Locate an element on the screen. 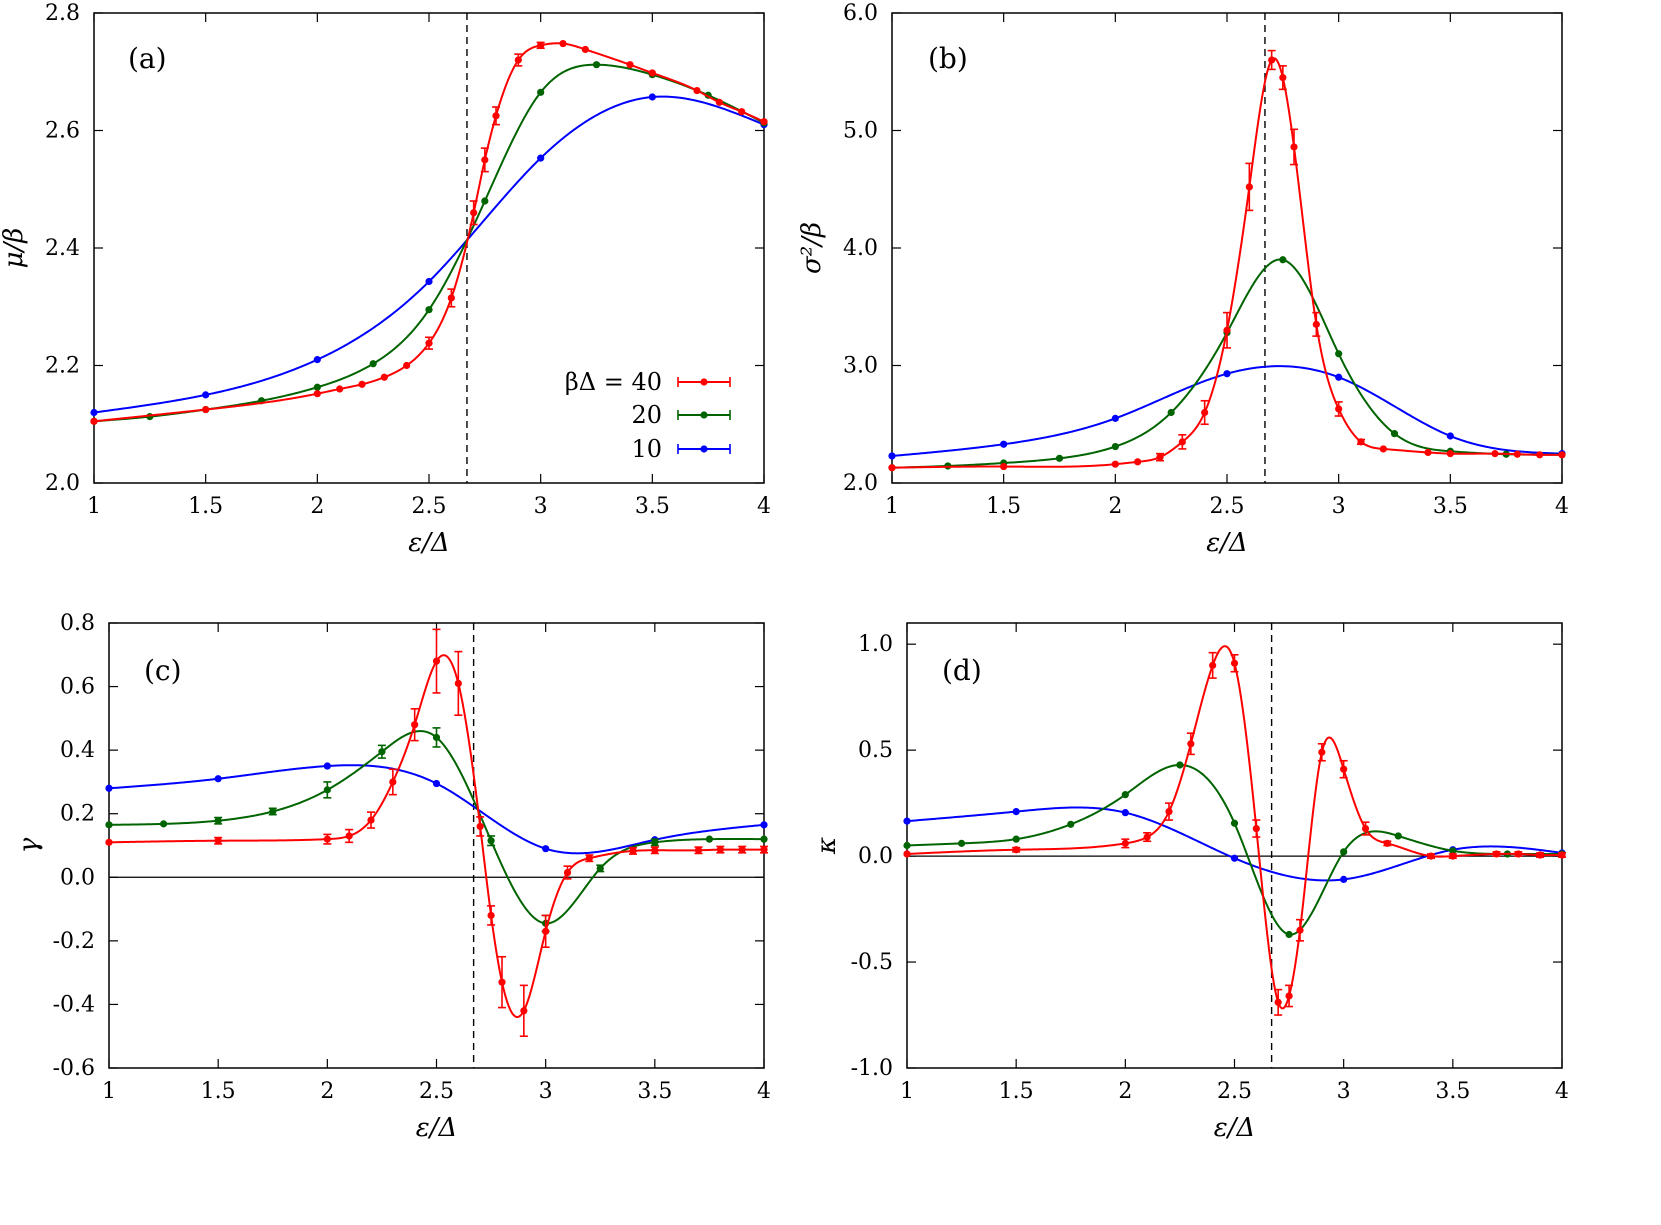  series-b10 is located at coordinates (1227, 412).